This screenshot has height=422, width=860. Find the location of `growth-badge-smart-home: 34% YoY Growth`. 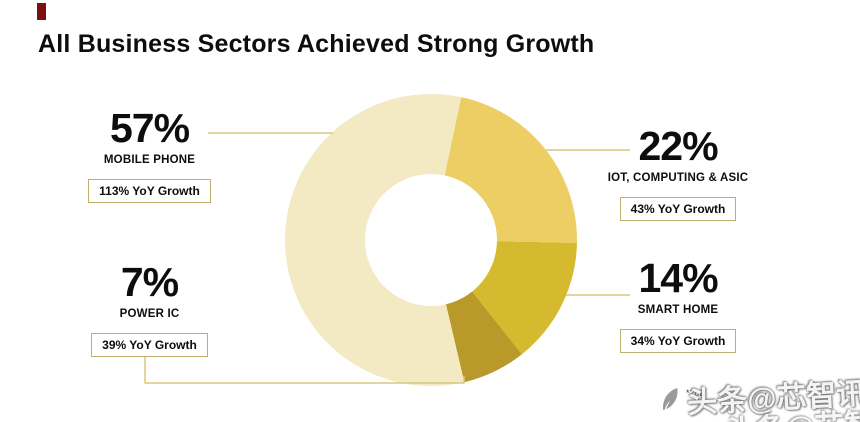

growth-badge-smart-home: 34% YoY Growth is located at coordinates (678, 341).